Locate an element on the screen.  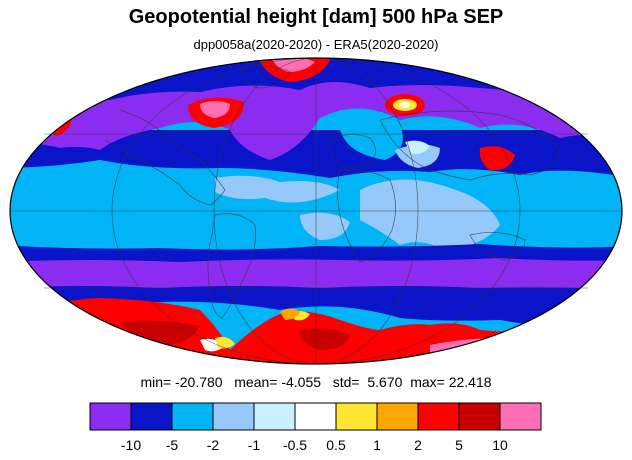
stat-std-value: 5.670 is located at coordinates (385, 382).